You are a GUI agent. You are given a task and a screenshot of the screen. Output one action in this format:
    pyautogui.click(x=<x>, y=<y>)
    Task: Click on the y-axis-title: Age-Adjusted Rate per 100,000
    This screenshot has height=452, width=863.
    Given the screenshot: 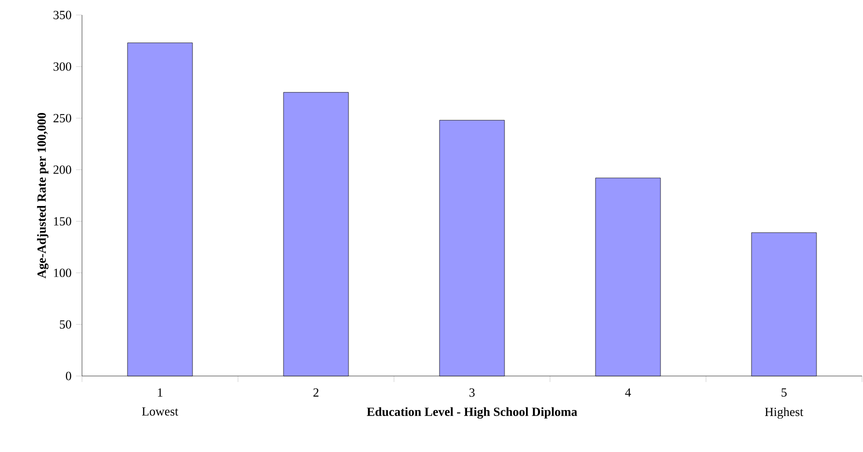 What is the action you would take?
    pyautogui.click(x=42, y=195)
    